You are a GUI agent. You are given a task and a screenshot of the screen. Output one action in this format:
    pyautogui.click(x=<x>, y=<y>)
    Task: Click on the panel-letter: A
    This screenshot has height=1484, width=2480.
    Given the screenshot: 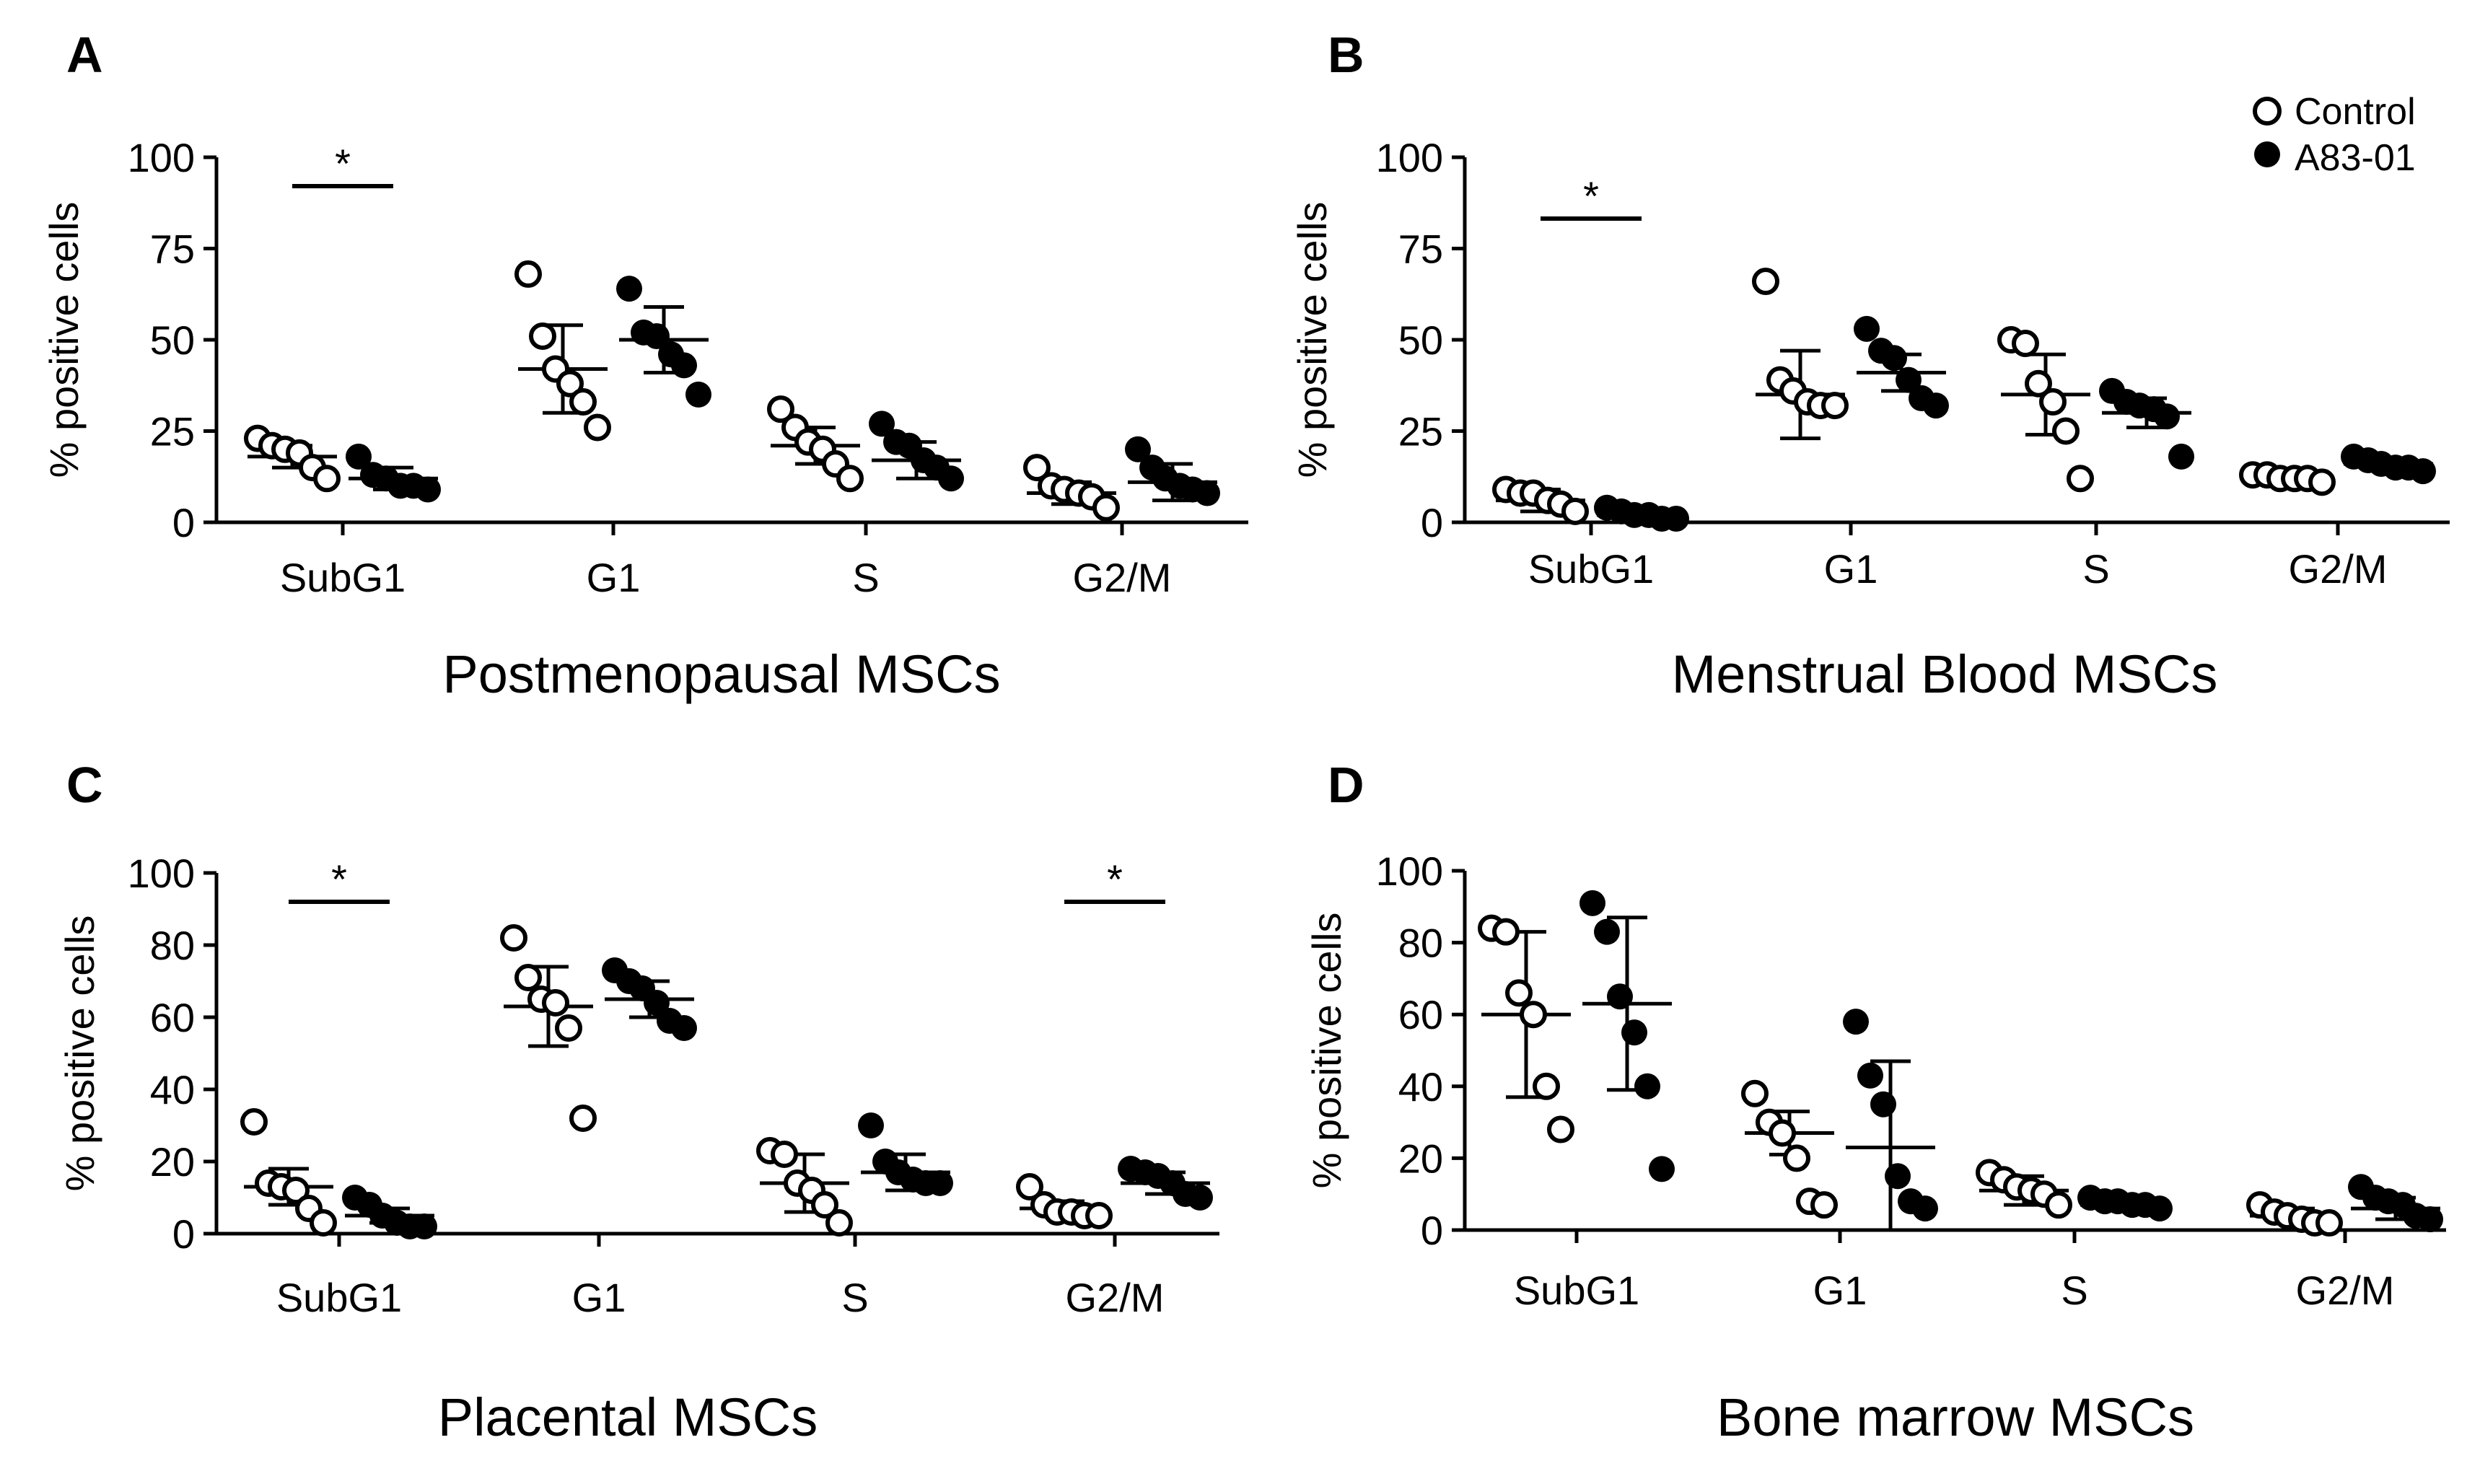 What is the action you would take?
    pyautogui.click(x=84, y=55)
    